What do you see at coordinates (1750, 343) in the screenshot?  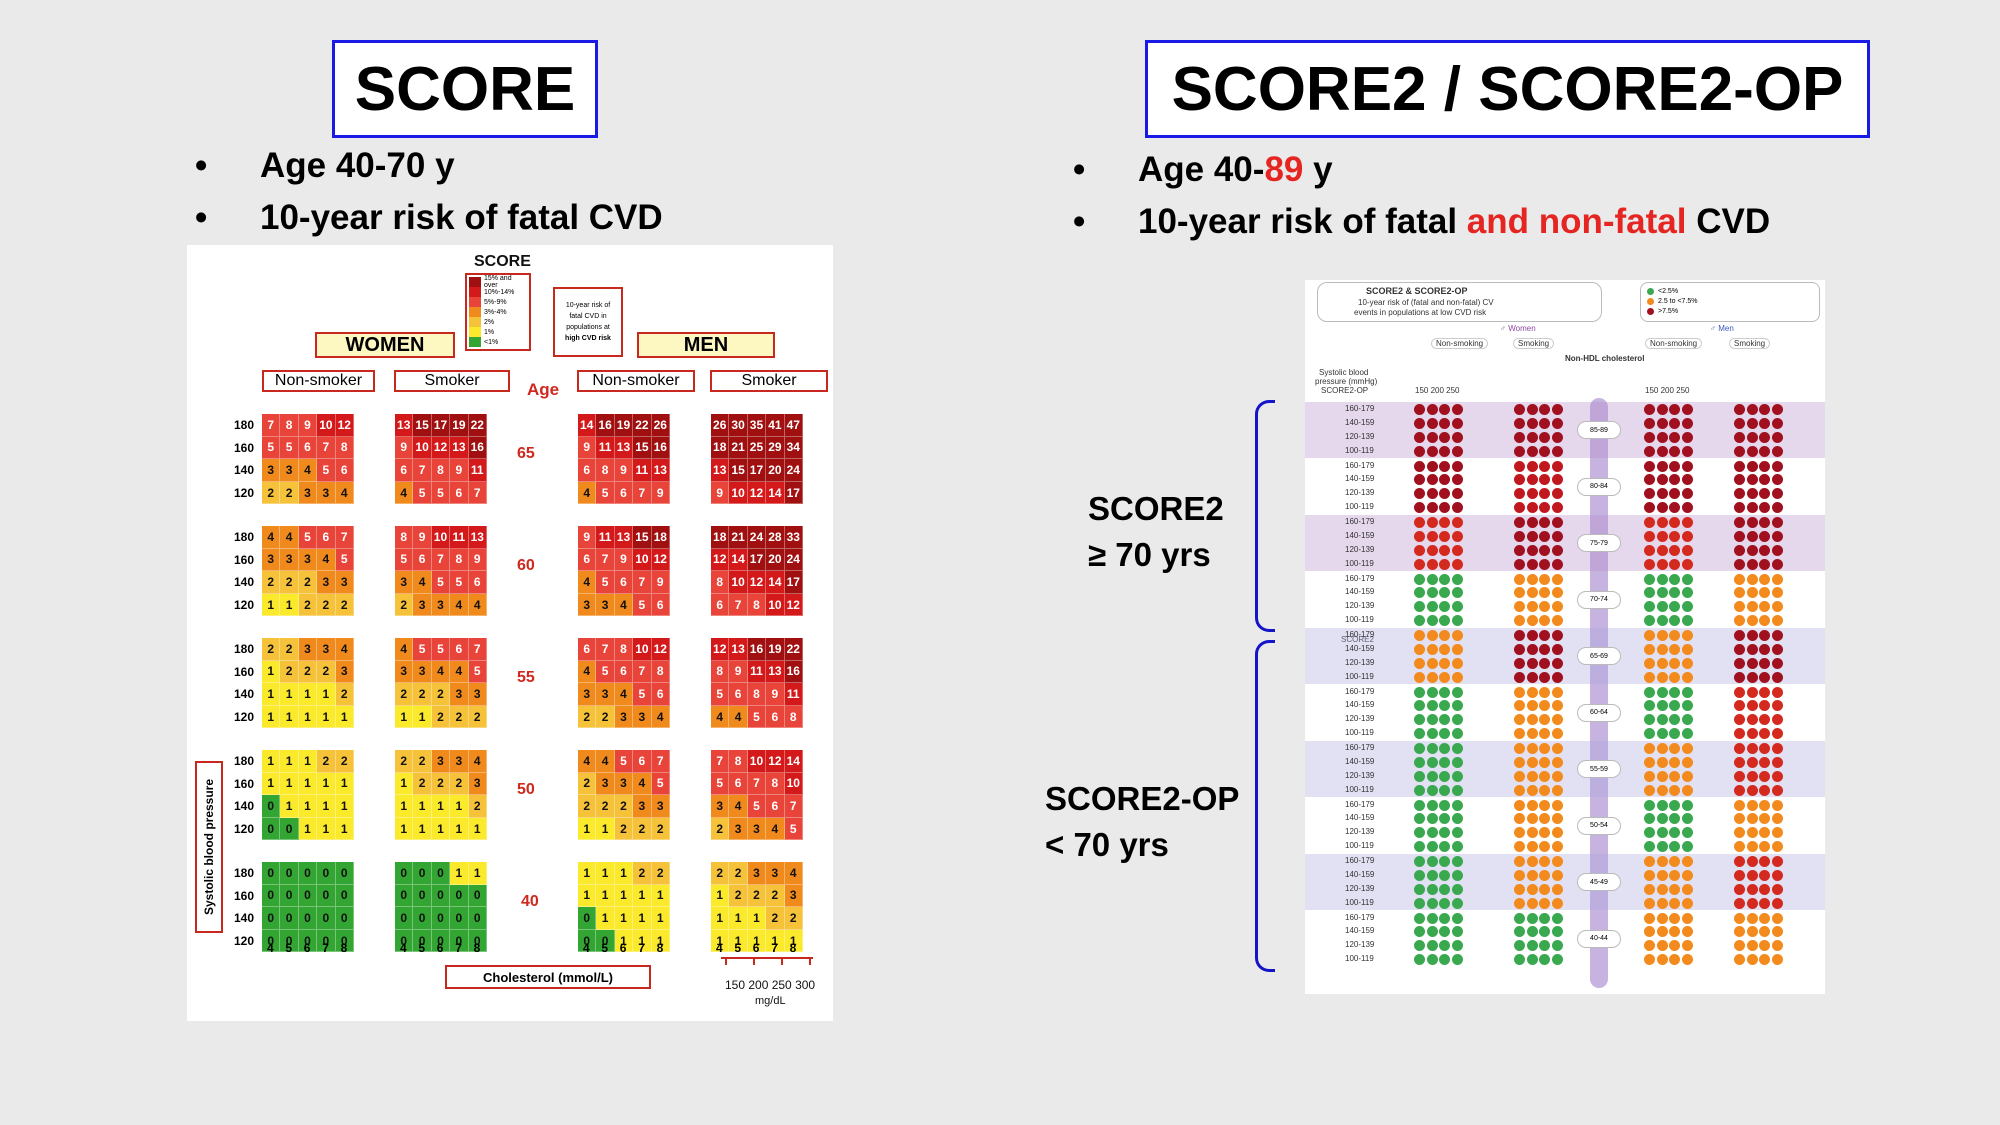 I see `men-smoking-header: Smoking` at bounding box center [1750, 343].